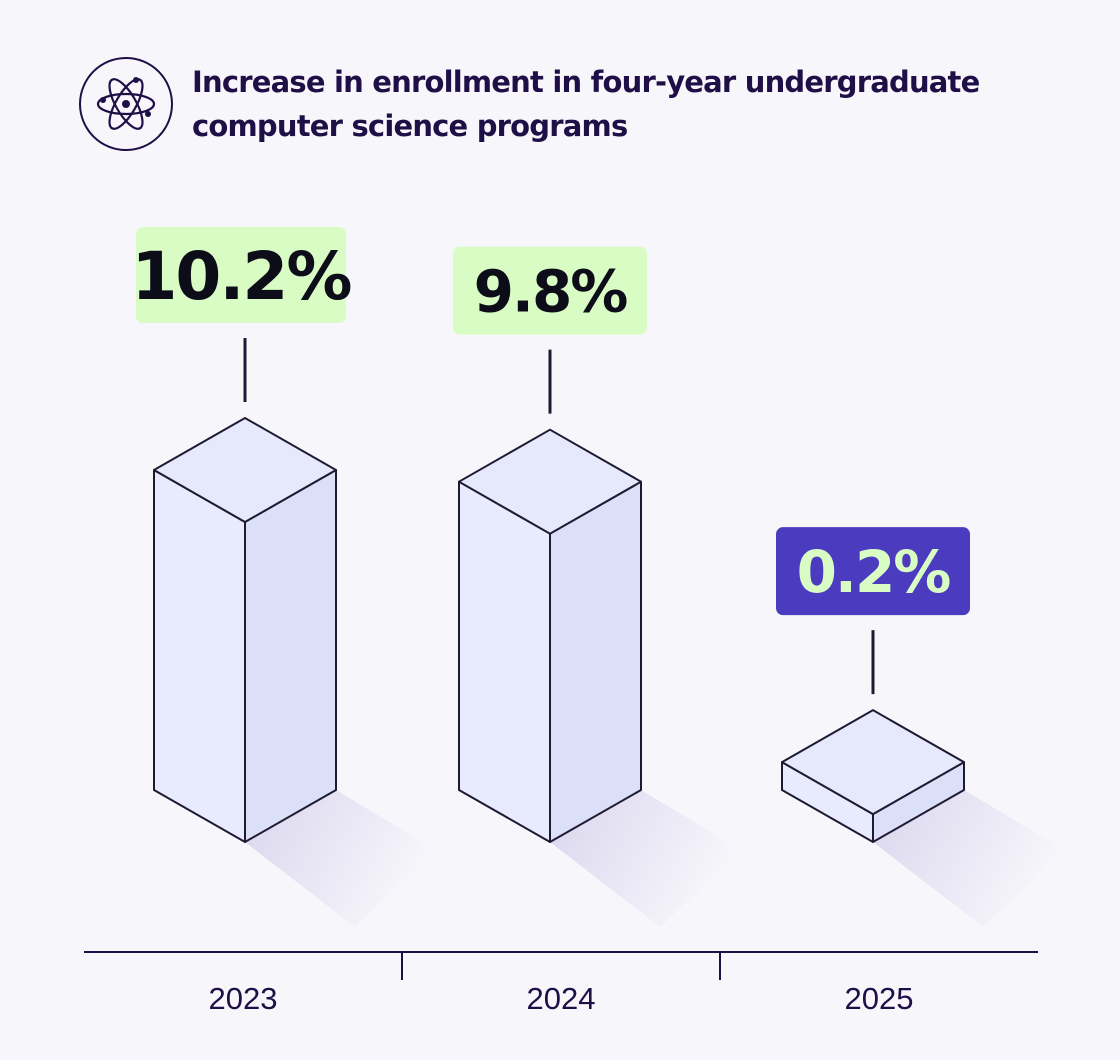  What do you see at coordinates (561, 998) in the screenshot?
I see `x-tick-label: 2024` at bounding box center [561, 998].